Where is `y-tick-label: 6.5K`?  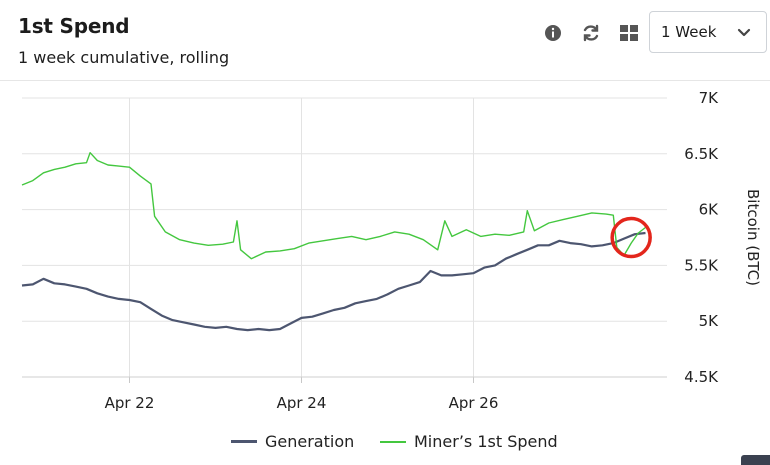 y-tick-label: 6.5K is located at coordinates (701, 154).